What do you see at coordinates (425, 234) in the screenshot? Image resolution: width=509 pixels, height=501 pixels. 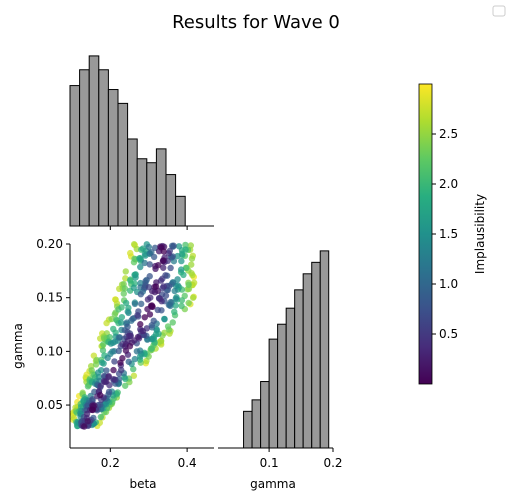 I see `colorbar-gradient` at bounding box center [425, 234].